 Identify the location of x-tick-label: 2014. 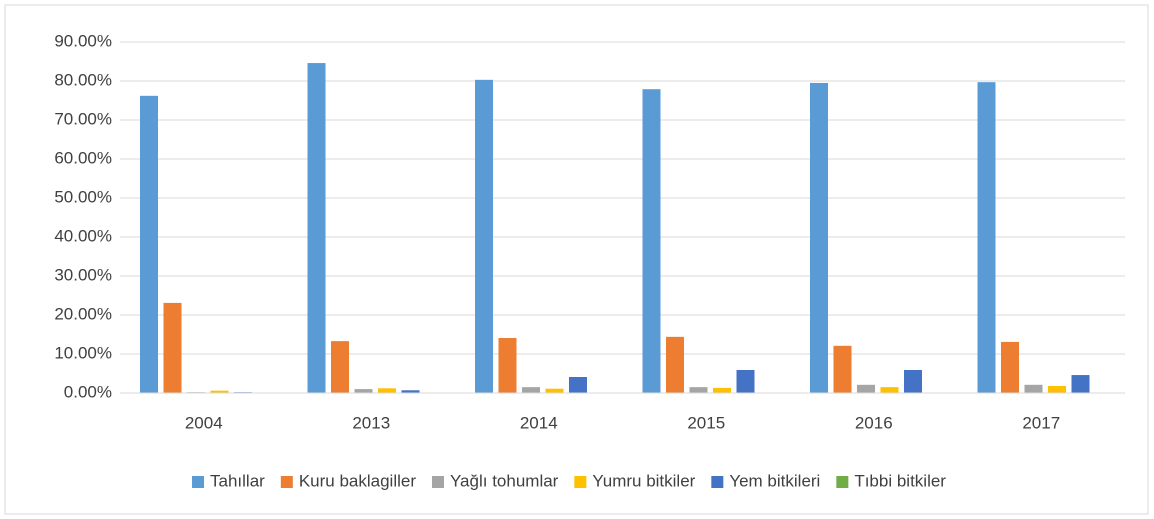
(539, 422).